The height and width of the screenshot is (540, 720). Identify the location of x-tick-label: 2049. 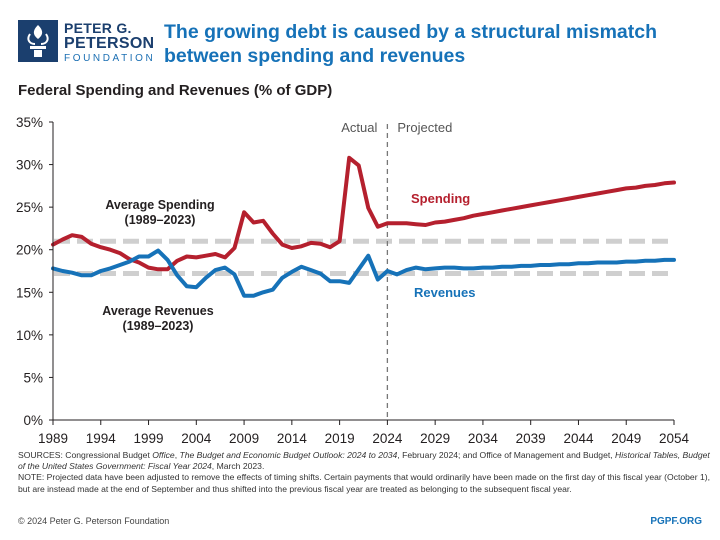
(626, 438).